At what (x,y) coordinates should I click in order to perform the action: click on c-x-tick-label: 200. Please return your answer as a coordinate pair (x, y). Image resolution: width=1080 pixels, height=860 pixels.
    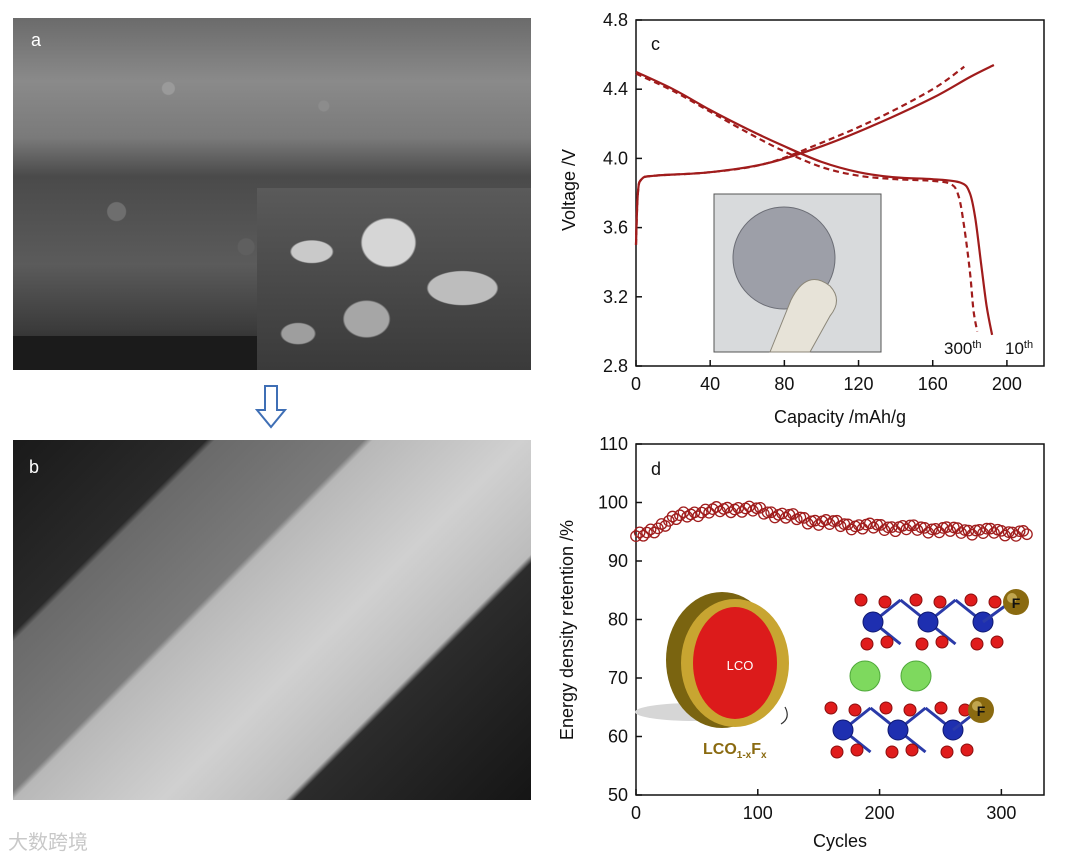
    Looking at the image, I should click on (1007, 384).